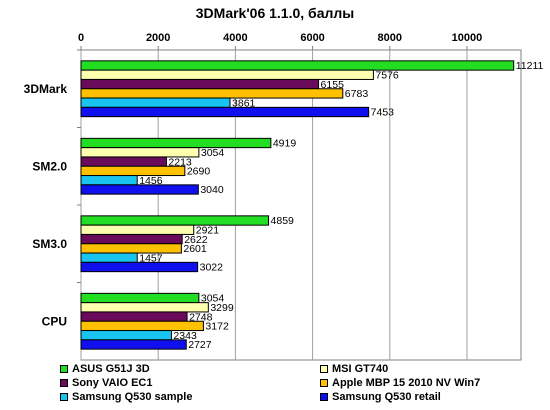 Image resolution: width=550 pixels, height=410 pixels. What do you see at coordinates (467, 38) in the screenshot?
I see `x-tick-label: 10000` at bounding box center [467, 38].